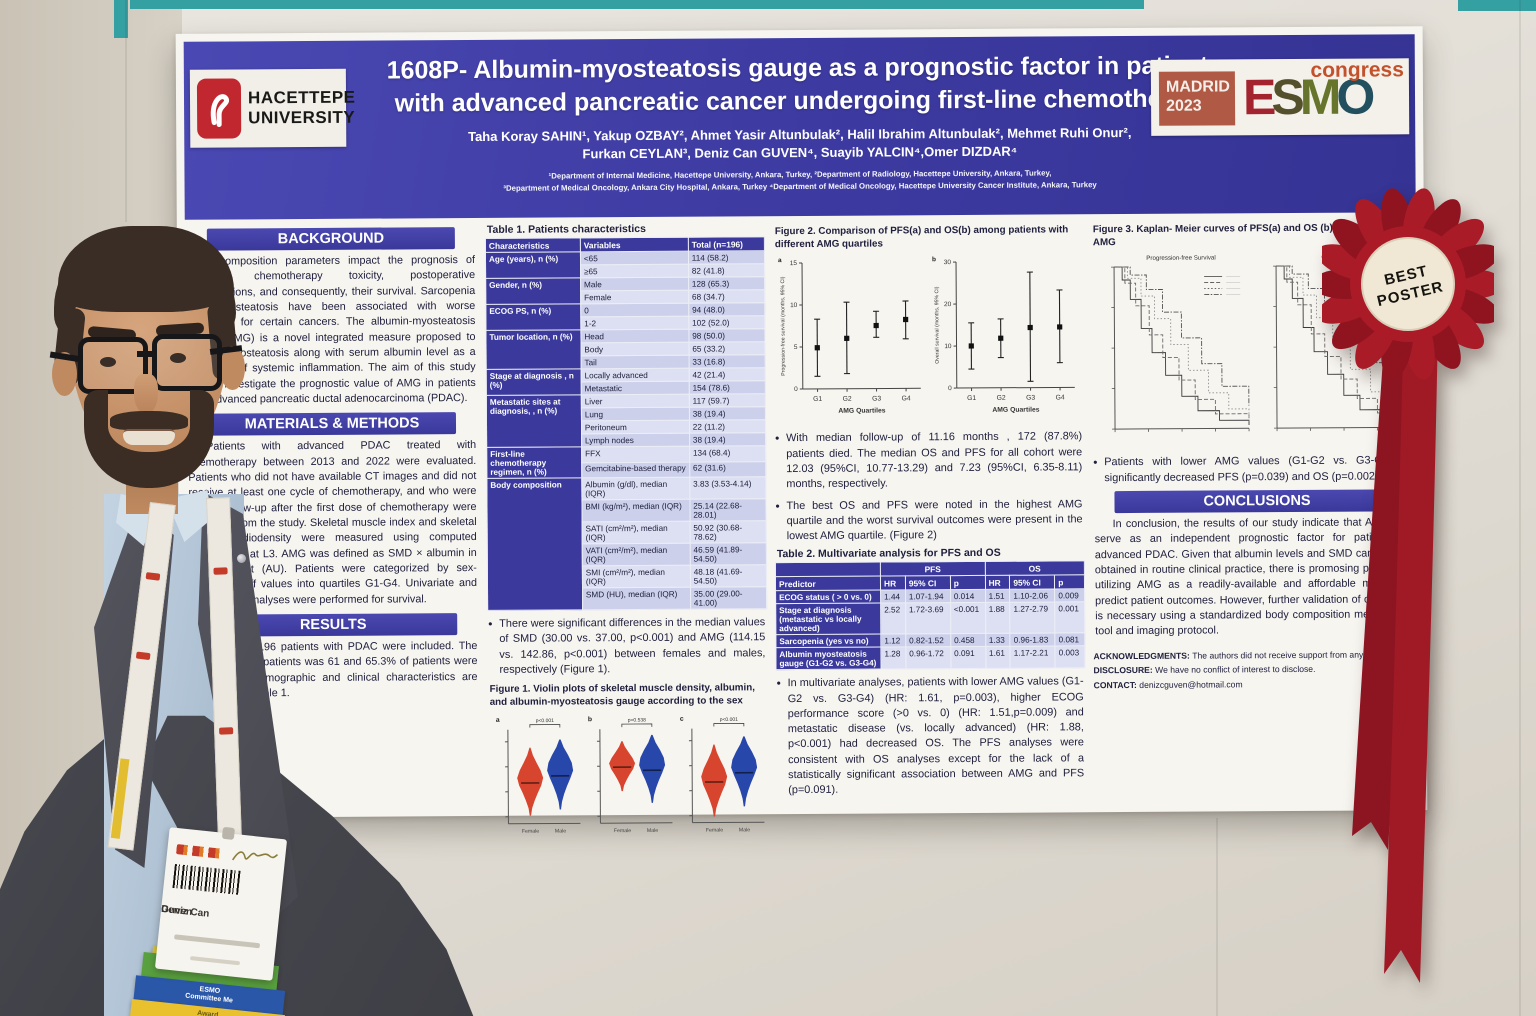 This screenshot has height=1016, width=1536. What do you see at coordinates (530, 831) in the screenshot?
I see `svg-text: Female` at bounding box center [530, 831].